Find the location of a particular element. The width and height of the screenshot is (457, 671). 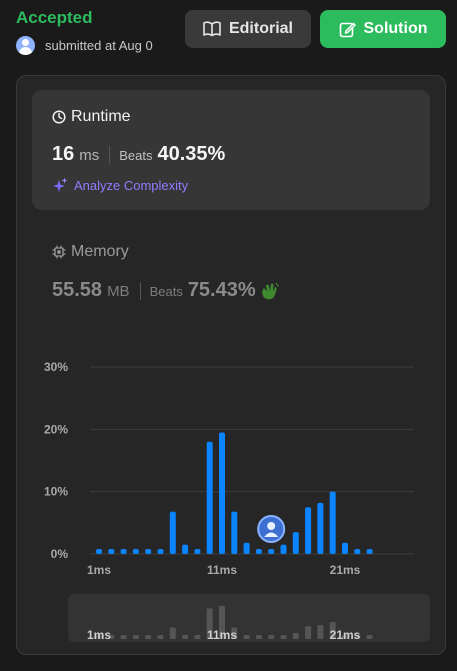

runtime-number: 16 is located at coordinates (63, 154).